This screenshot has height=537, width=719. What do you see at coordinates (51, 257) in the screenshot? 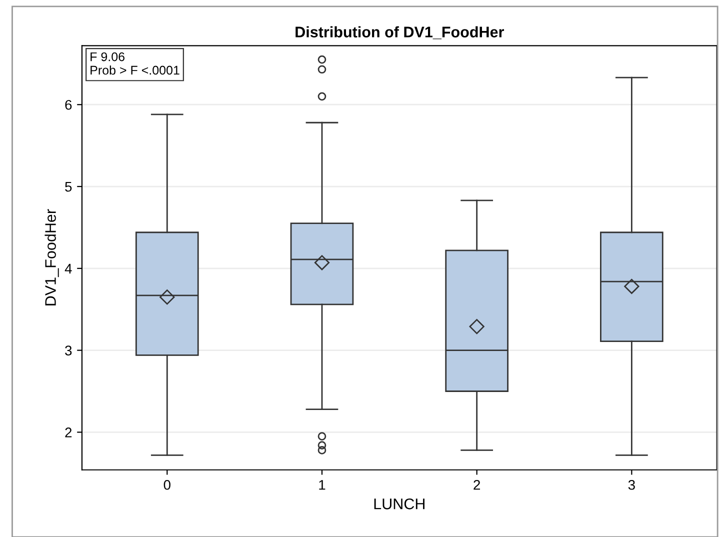
I see `y-axis-title: DV1_FoodHer` at bounding box center [51, 257].